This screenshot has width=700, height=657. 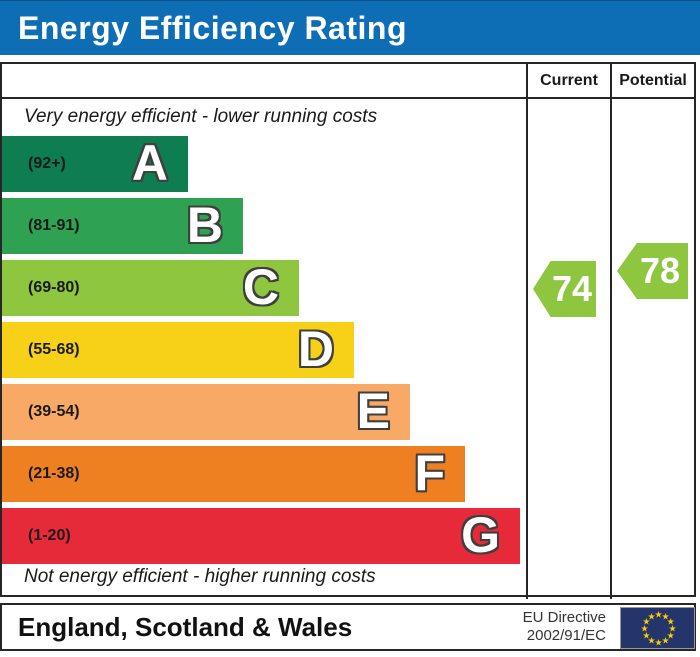 I want to click on band-letter: F, so click(x=429, y=472).